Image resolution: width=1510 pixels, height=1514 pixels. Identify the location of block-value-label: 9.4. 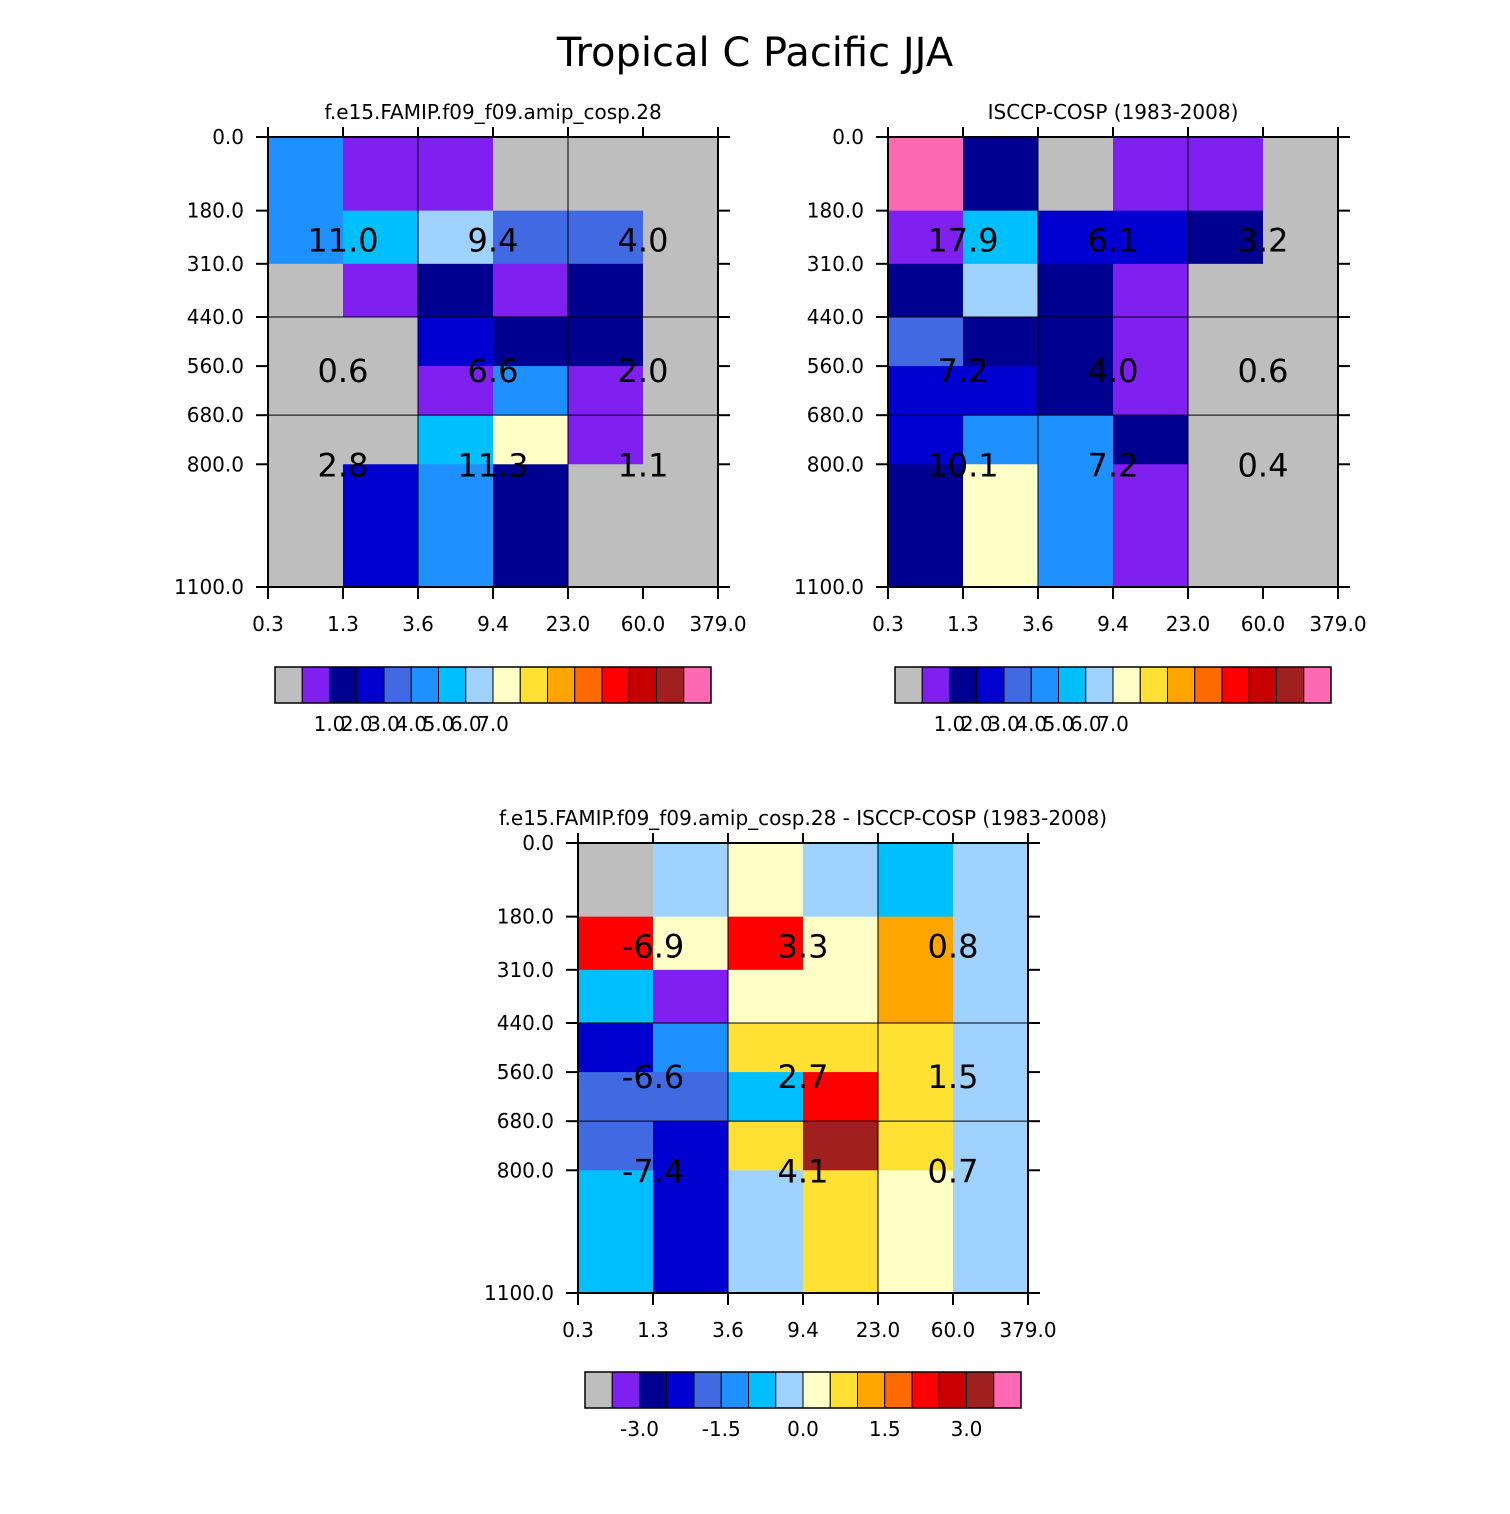
(493, 240).